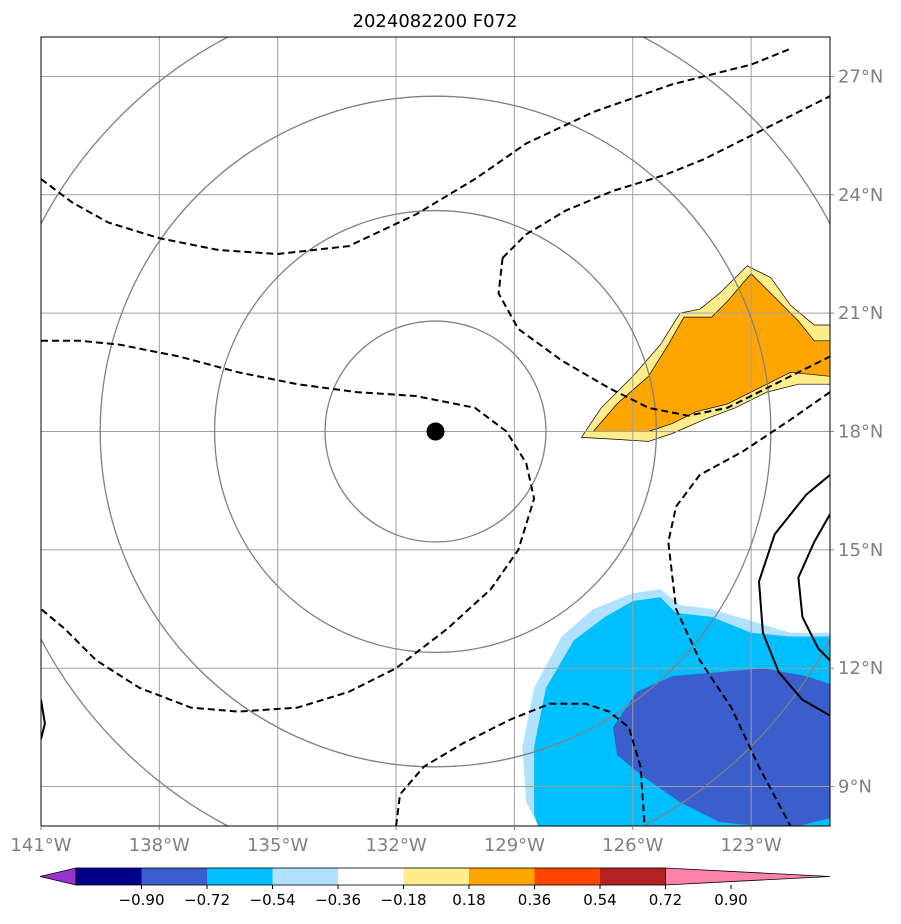  What do you see at coordinates (435, 21) in the screenshot?
I see `chart-title: 2024082200 F072` at bounding box center [435, 21].